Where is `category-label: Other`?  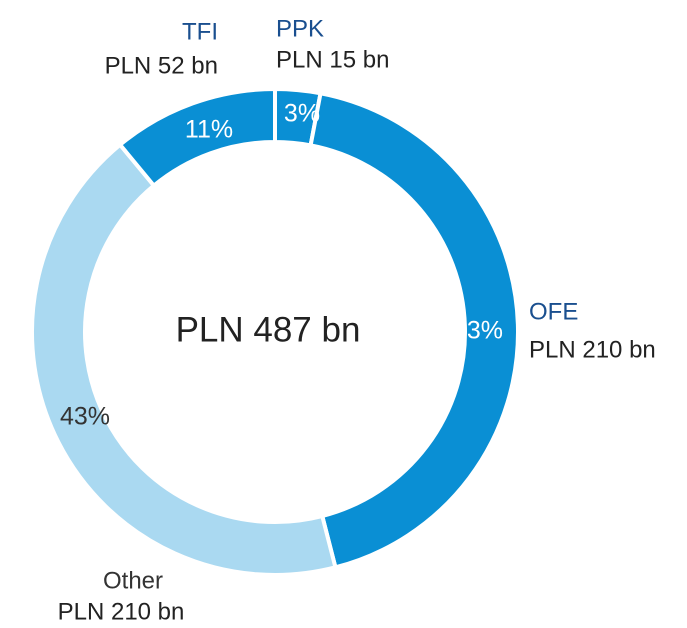 category-label: Other is located at coordinates (133, 580).